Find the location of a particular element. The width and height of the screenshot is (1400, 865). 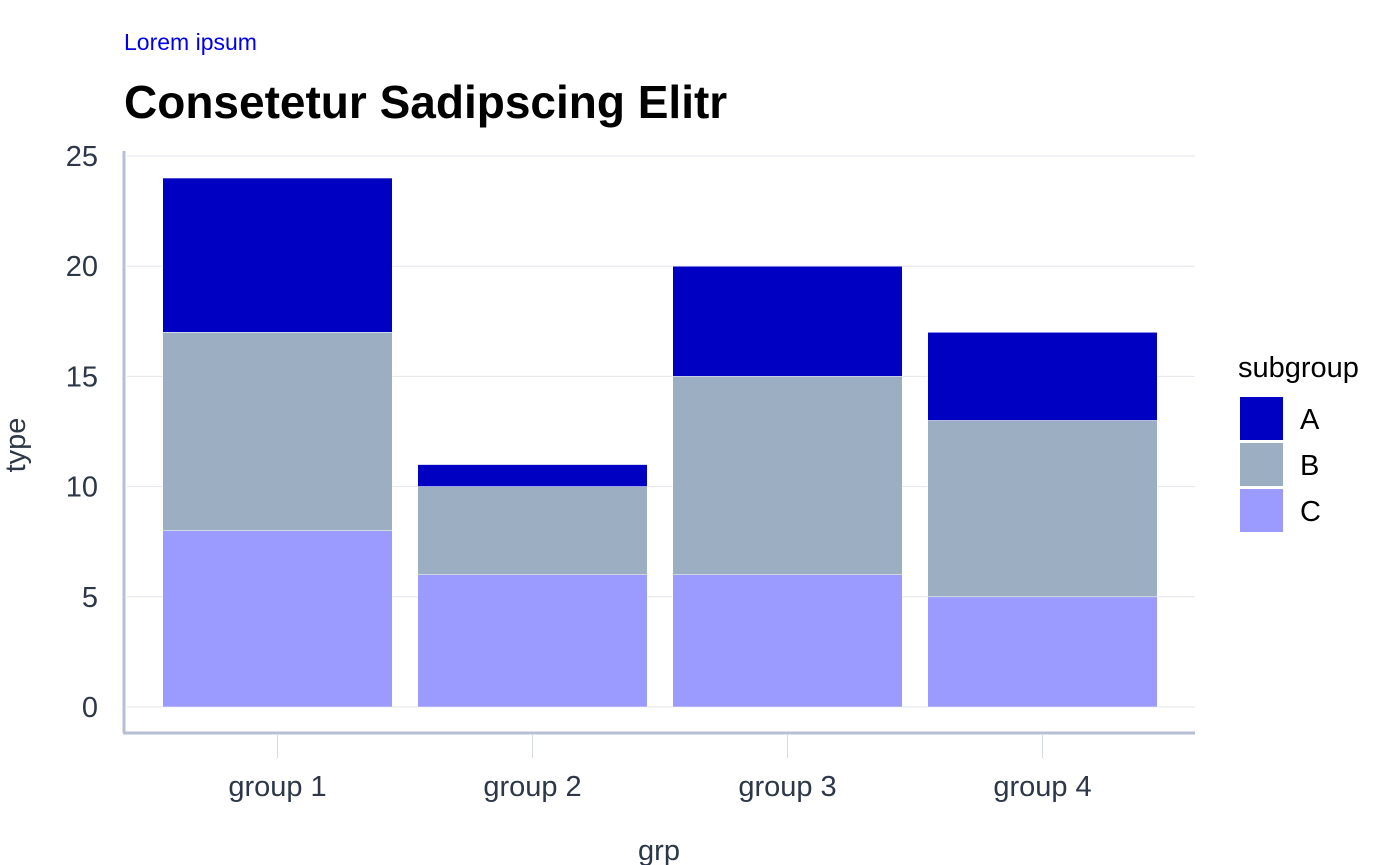

x-tick-label: group 3 is located at coordinates (787, 787).